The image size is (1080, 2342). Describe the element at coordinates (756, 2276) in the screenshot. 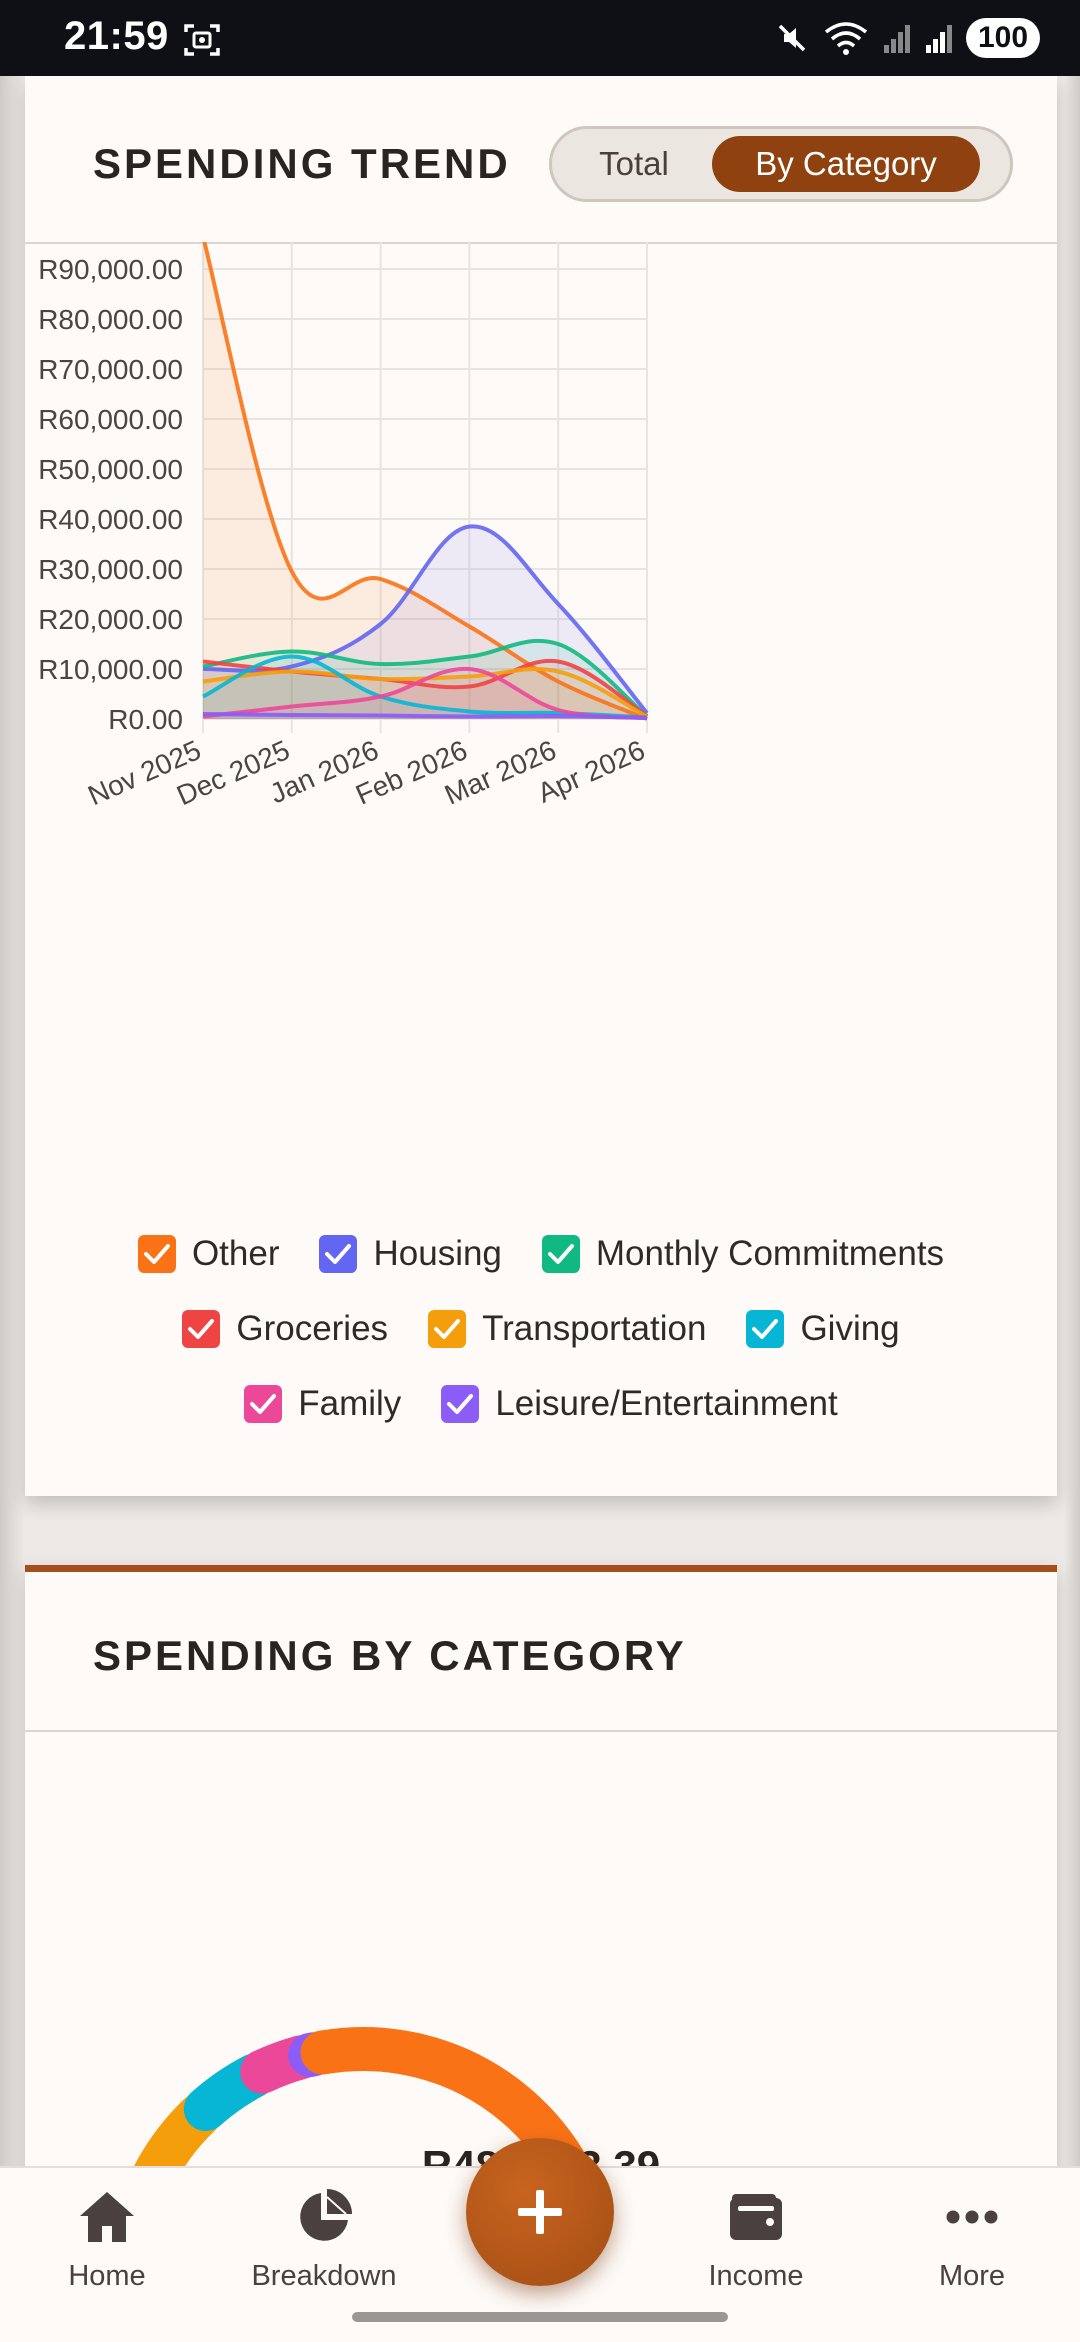

I see `nav-income-label: Income` at that location.